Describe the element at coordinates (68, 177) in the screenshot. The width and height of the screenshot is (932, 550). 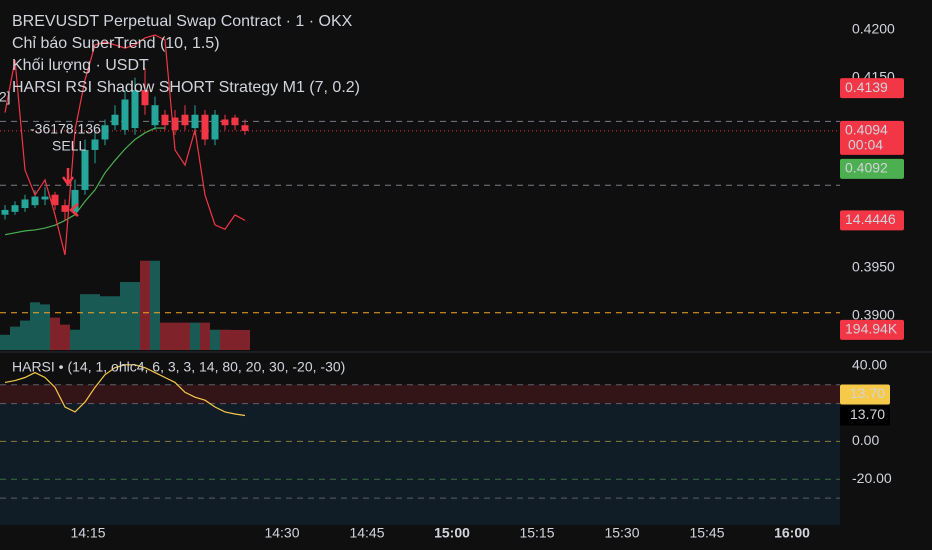
I see `sell-arrow` at that location.